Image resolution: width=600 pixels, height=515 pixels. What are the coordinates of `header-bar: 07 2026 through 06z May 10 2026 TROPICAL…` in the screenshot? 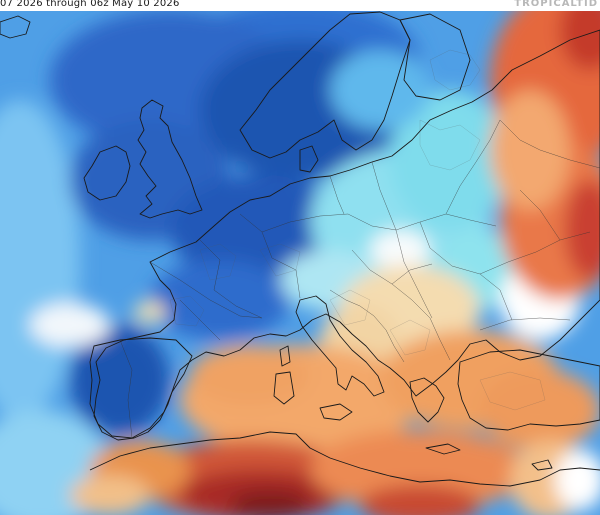 It's located at (300, 5).